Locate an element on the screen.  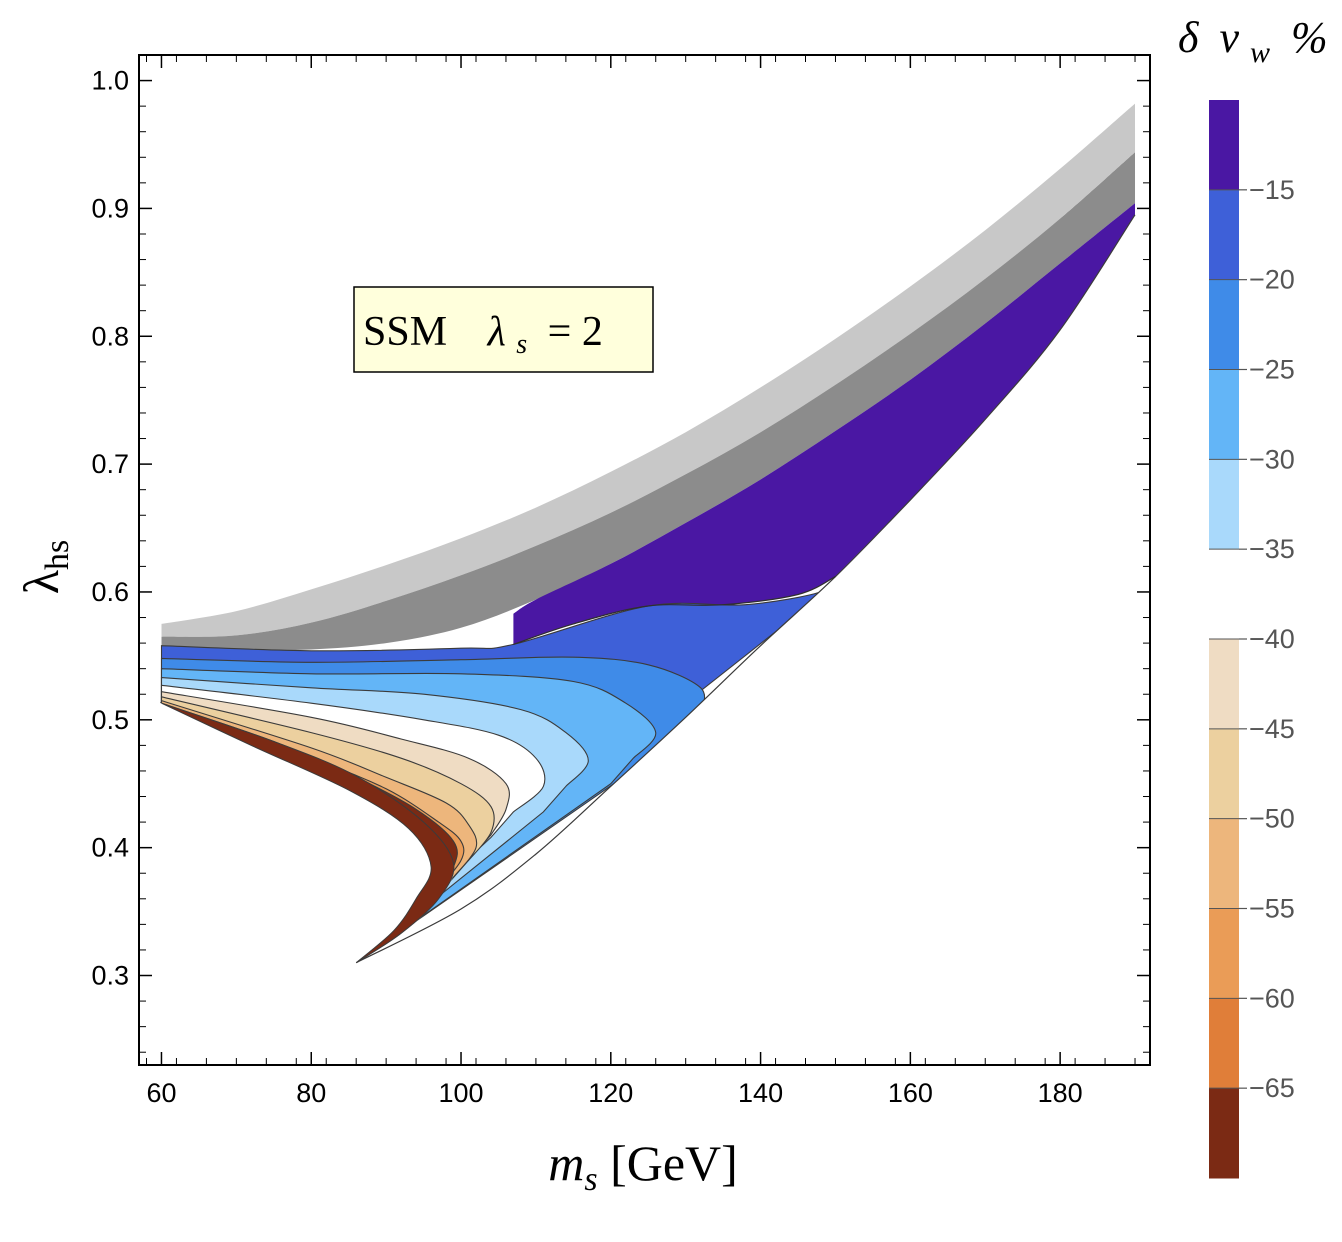
x-tick-label: 140 is located at coordinates (760, 1093).